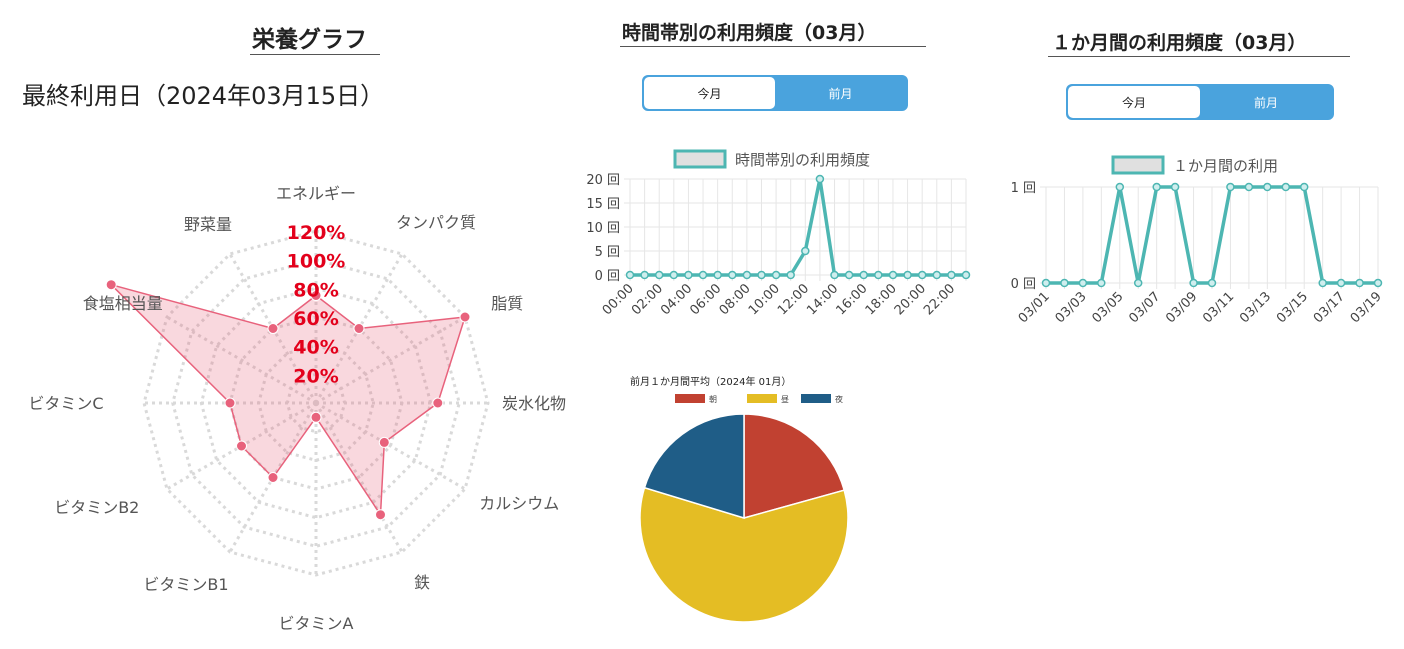 The width and height of the screenshot is (1404, 649). What do you see at coordinates (603, 228) in the screenshot?
I see `y-tick-label: 10 回` at bounding box center [603, 228].